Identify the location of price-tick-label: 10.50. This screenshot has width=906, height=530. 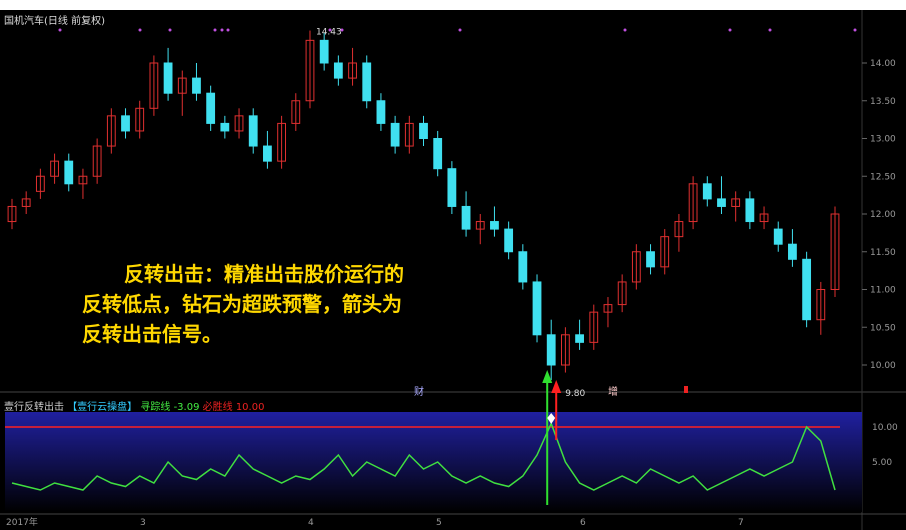
(883, 328).